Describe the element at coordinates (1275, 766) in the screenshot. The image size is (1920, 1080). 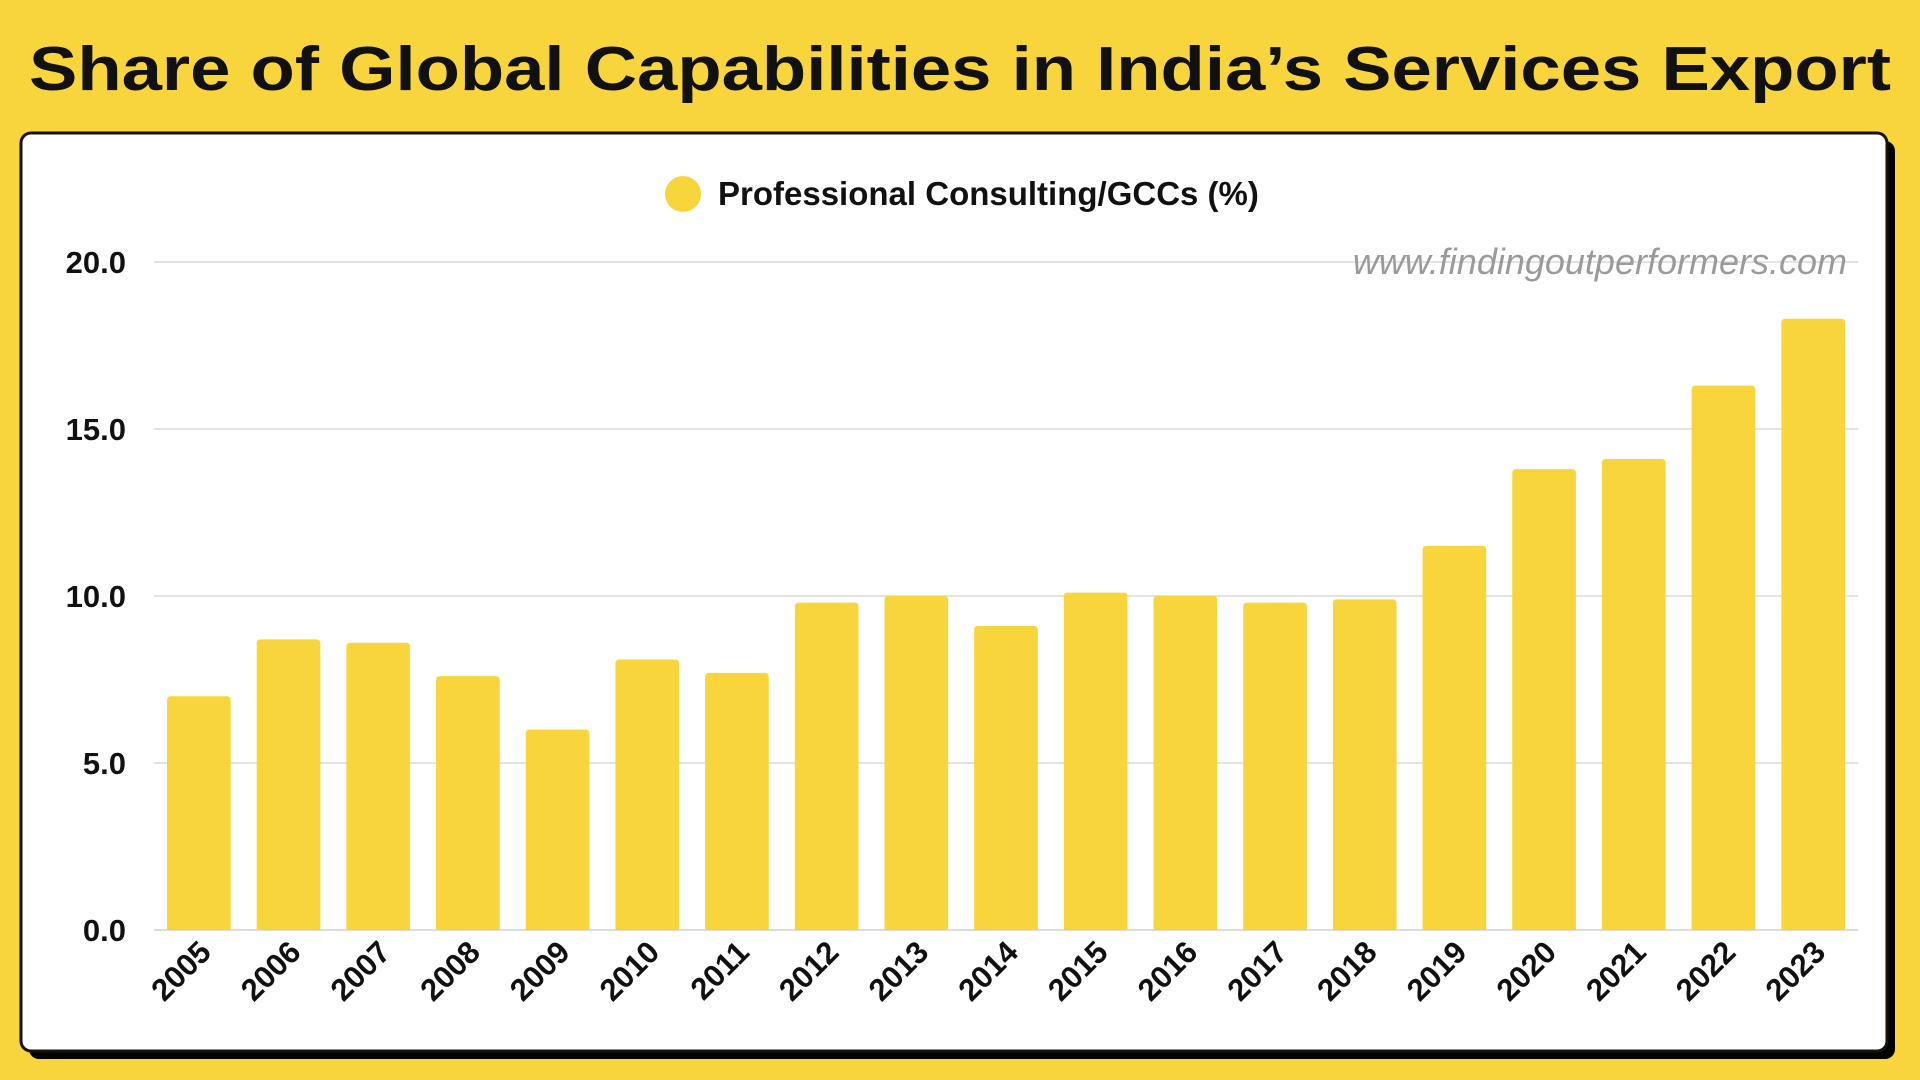
I see `bar-2017` at that location.